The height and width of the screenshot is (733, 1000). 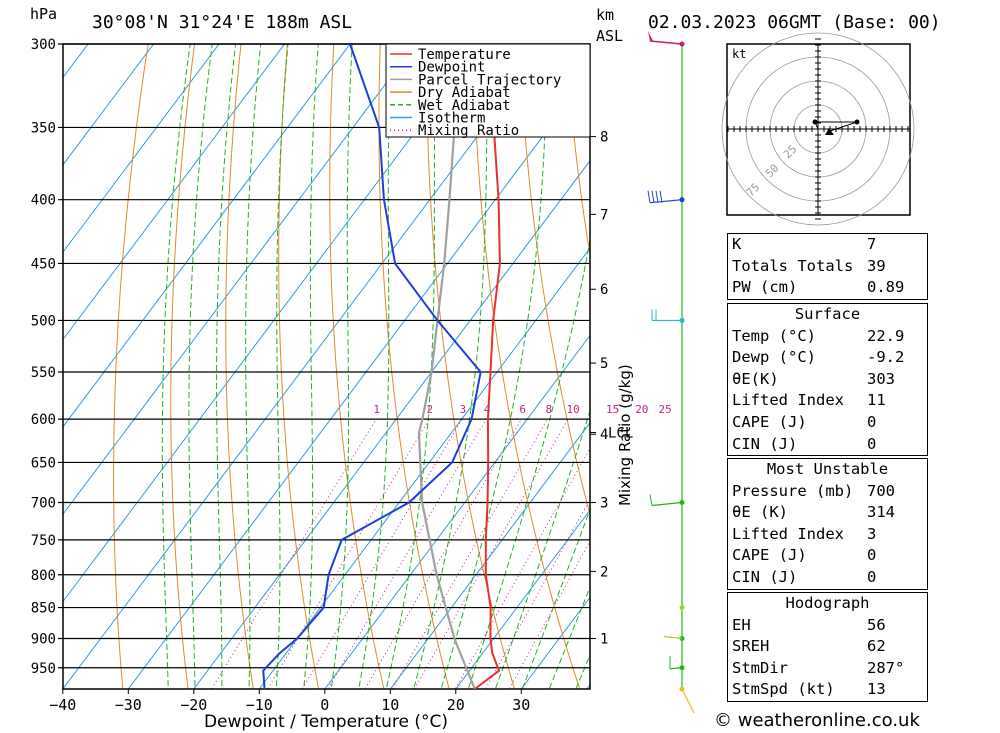 What do you see at coordinates (881, 490) in the screenshot?
I see `unstable-value: 700` at bounding box center [881, 490].